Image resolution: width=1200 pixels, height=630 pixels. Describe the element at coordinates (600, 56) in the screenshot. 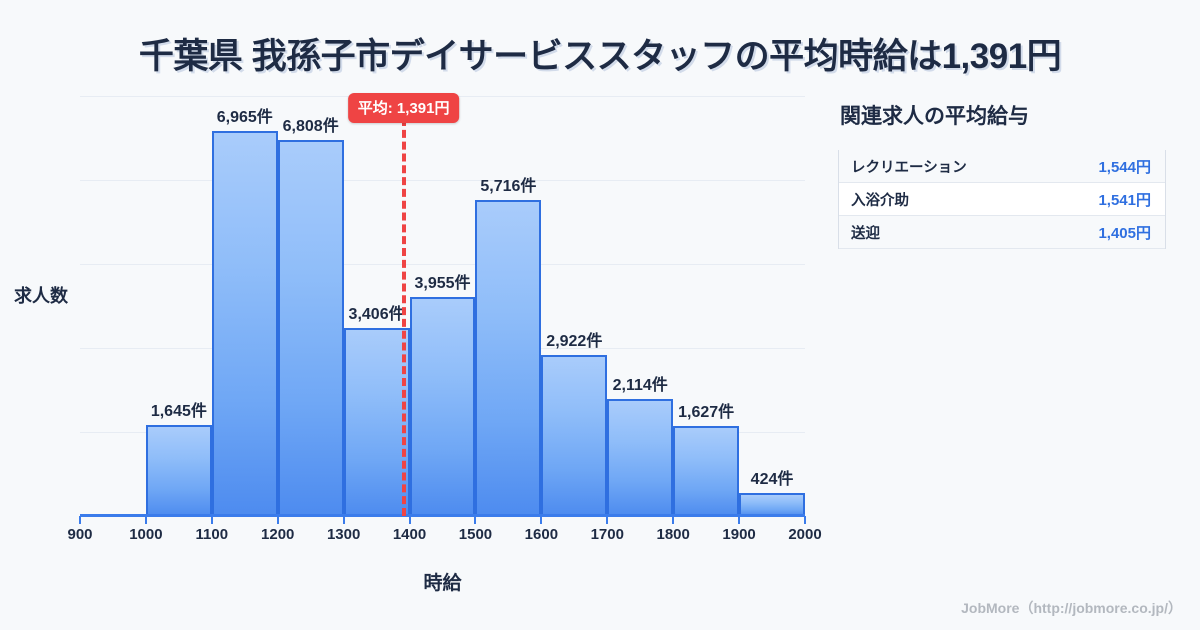

I see `page-title: 千葉県 我孫子市デイサービススタッフの平均時給は1,391円` at that location.